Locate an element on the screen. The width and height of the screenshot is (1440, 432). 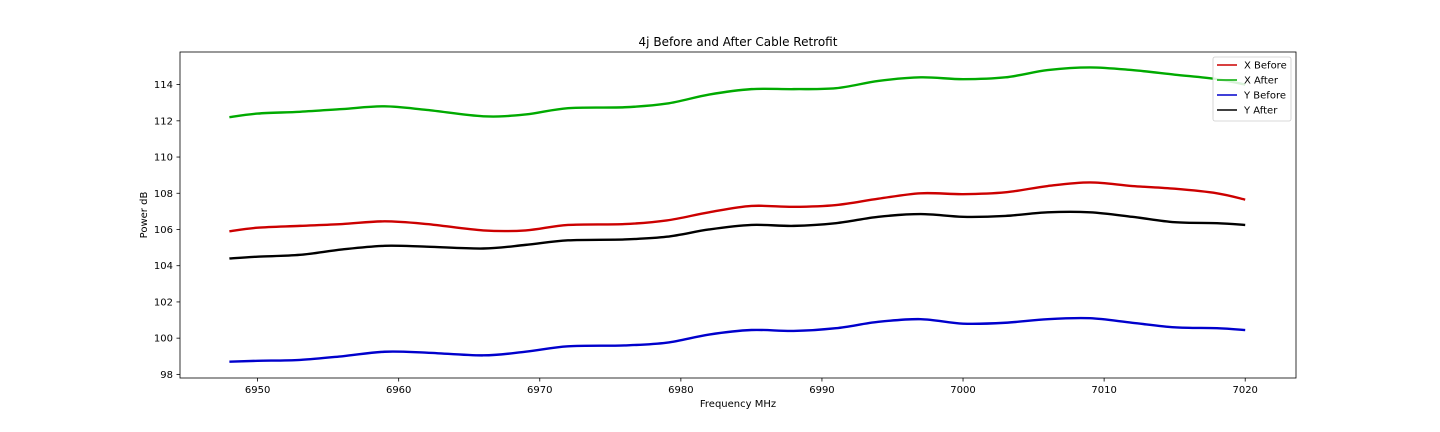
y-tick-label: 110 is located at coordinates (163, 158).